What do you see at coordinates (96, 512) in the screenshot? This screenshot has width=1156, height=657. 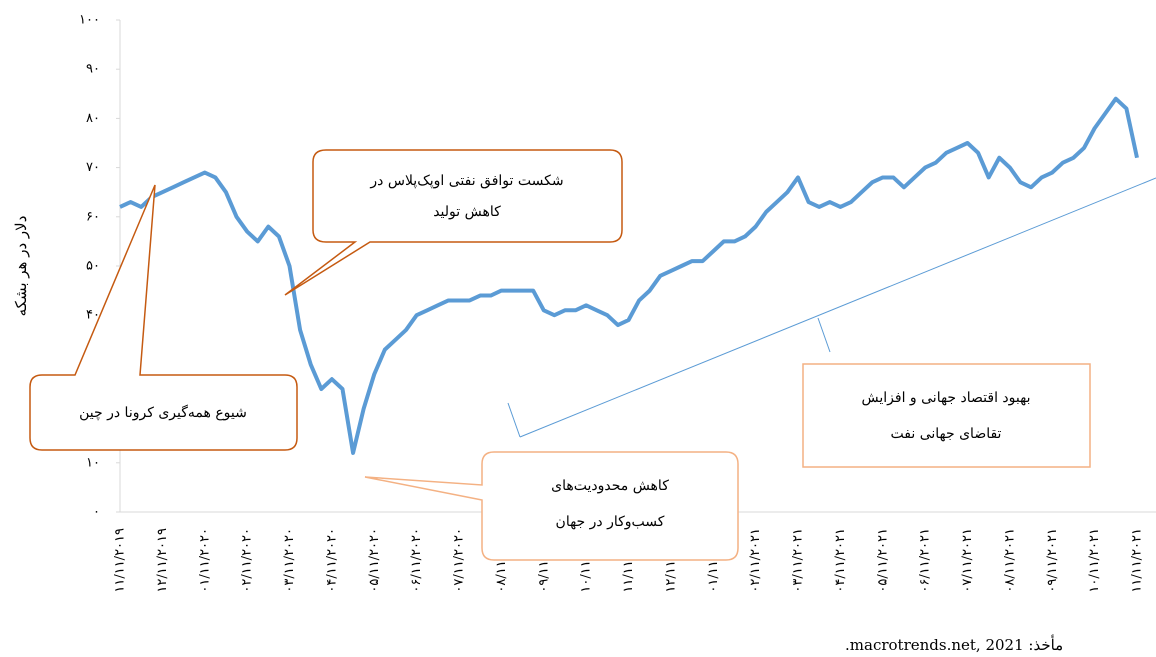 I see `y-tick-label: ۰` at bounding box center [96, 512].